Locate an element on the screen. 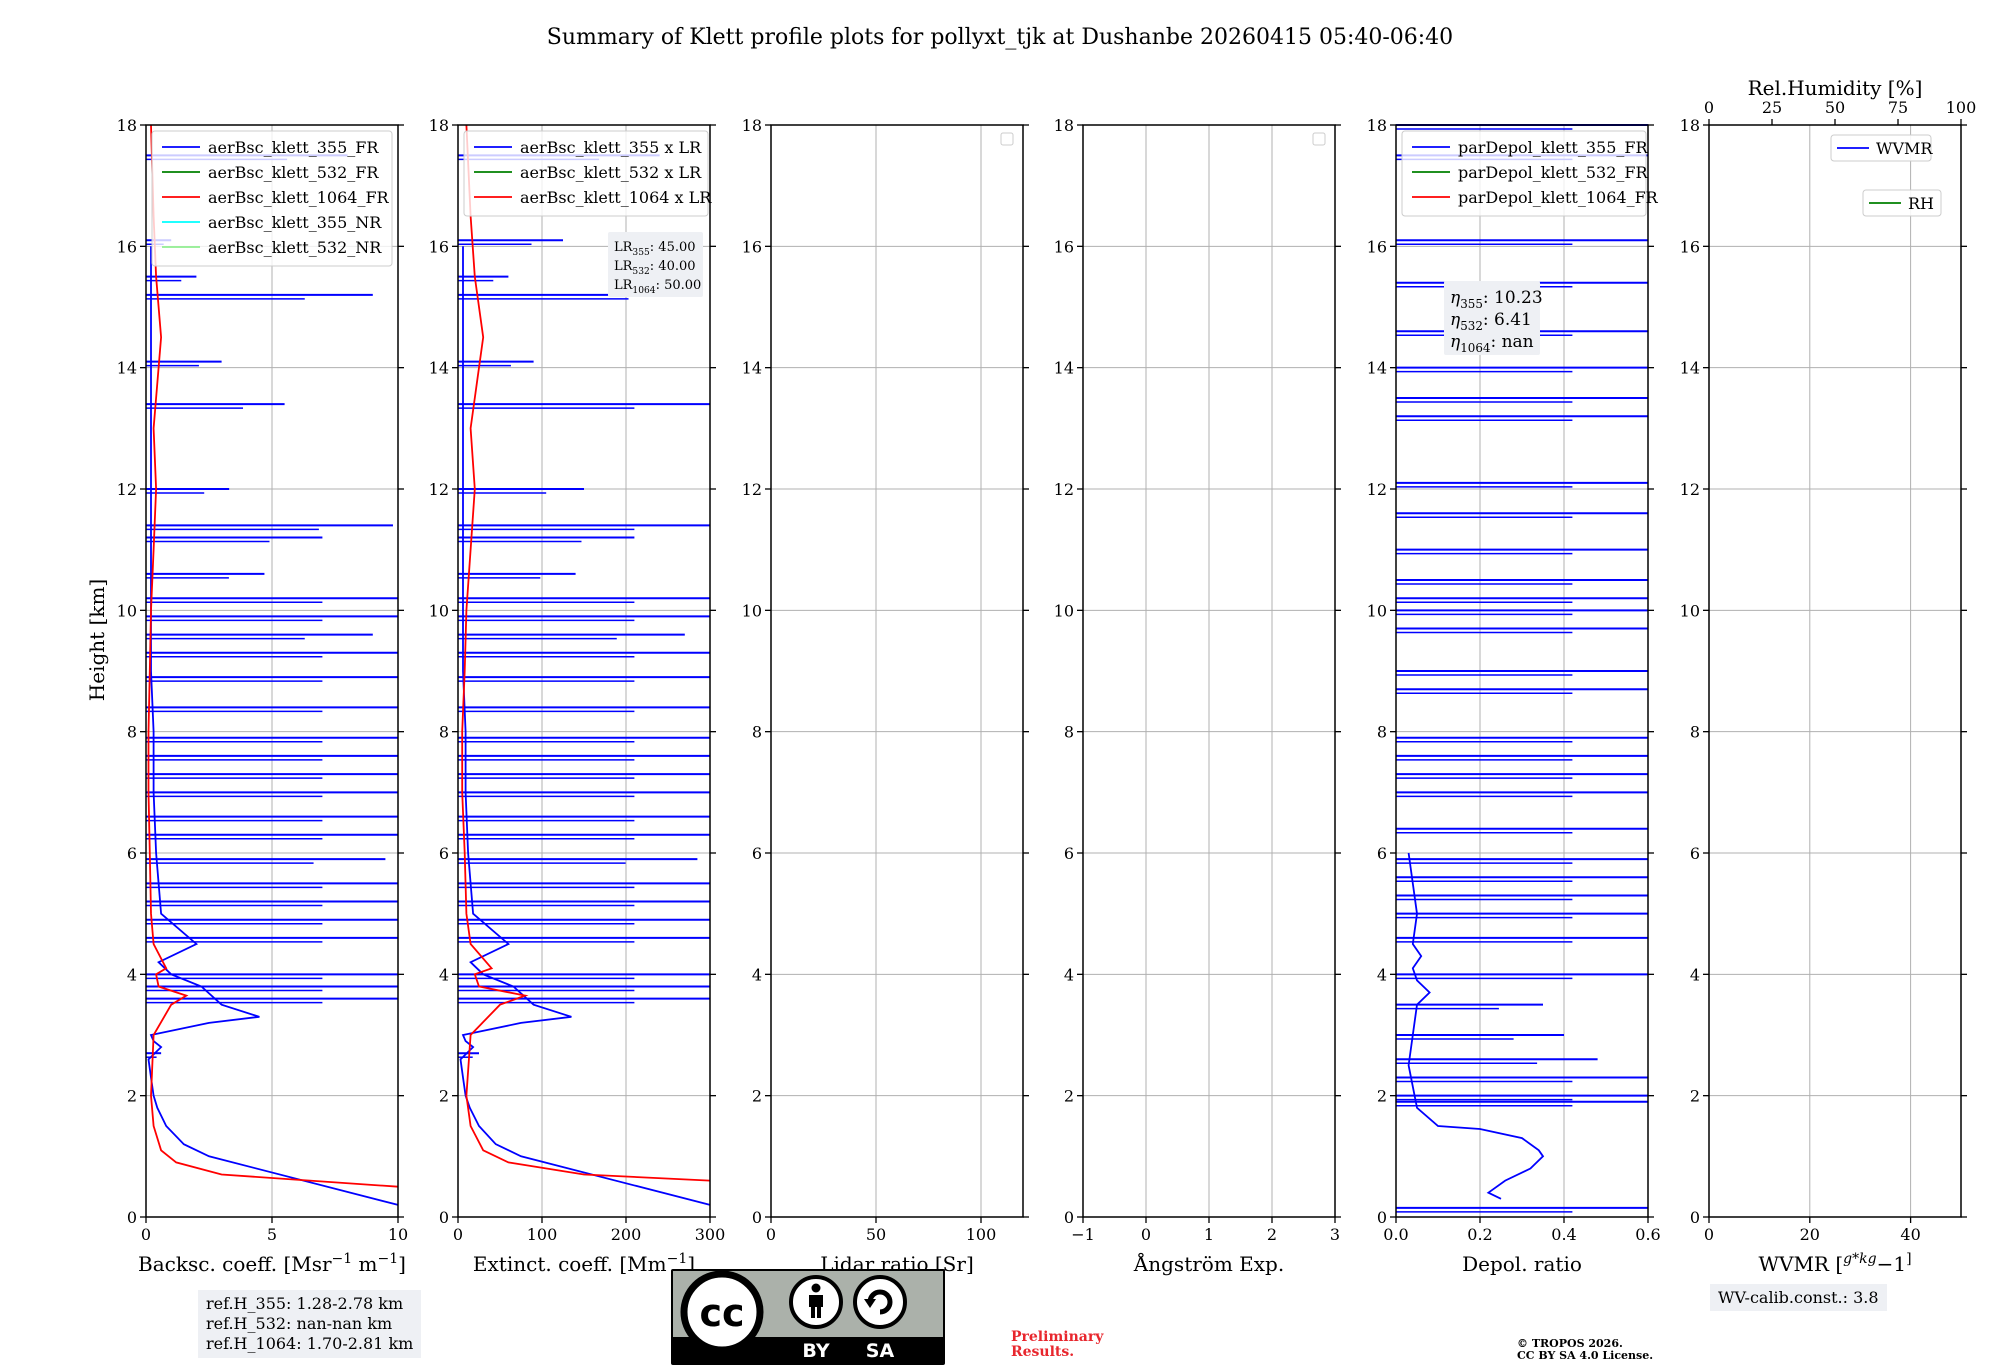 The height and width of the screenshot is (1366, 2000). x-tick-label: 100 is located at coordinates (981, 1234).